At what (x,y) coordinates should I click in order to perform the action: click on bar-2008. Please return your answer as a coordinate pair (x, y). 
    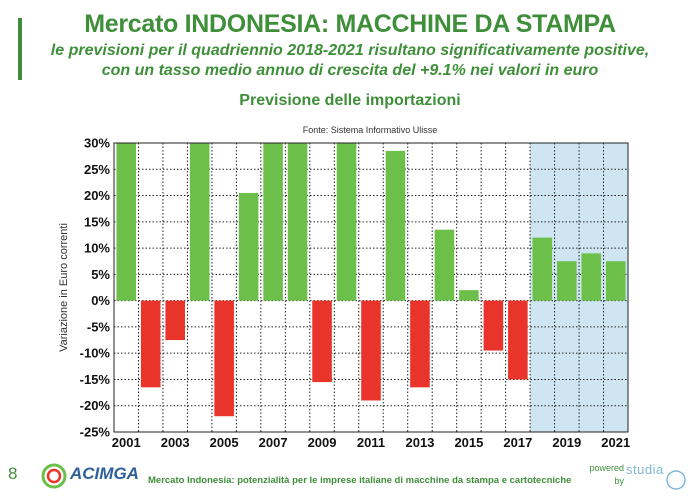
    Looking at the image, I should click on (297, 222).